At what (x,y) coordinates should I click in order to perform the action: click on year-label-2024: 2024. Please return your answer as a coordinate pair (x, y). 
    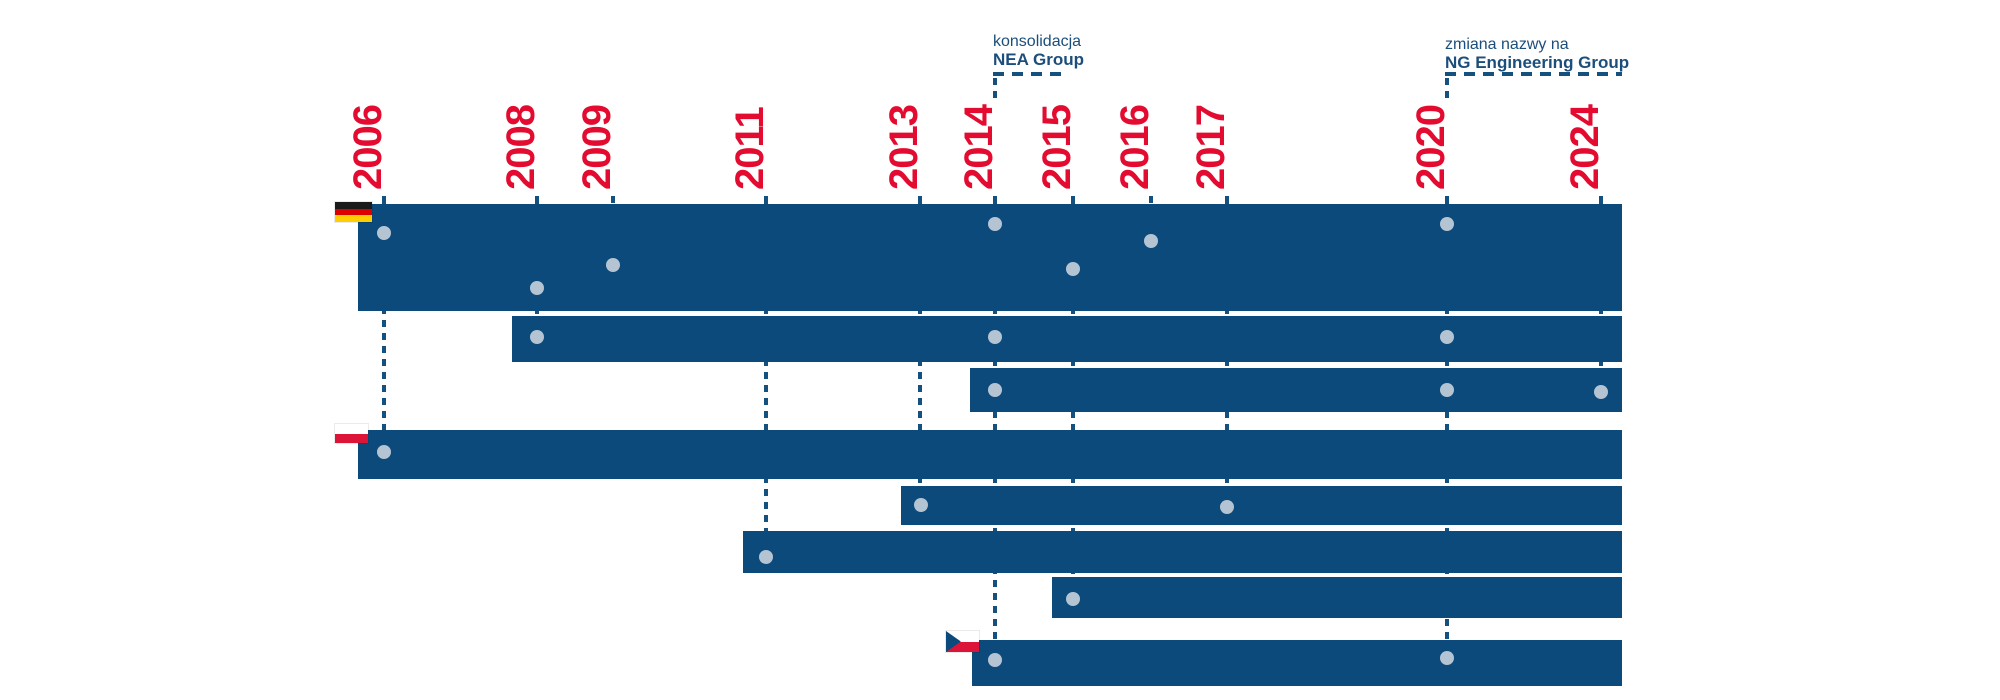
    Looking at the image, I should click on (1585, 147).